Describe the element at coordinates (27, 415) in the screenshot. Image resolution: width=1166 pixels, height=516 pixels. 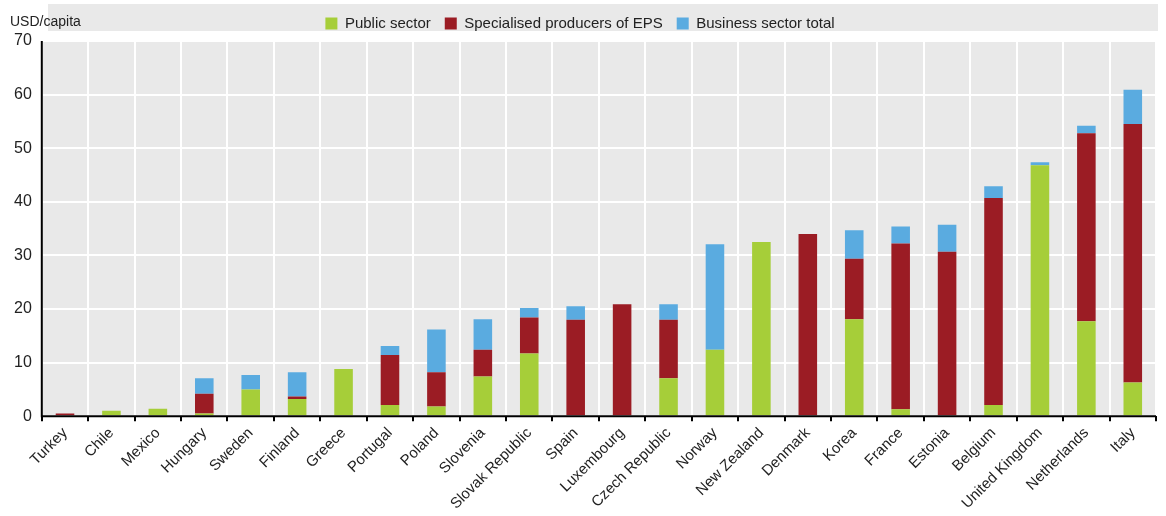
I see `y-tick-label: 0` at that location.